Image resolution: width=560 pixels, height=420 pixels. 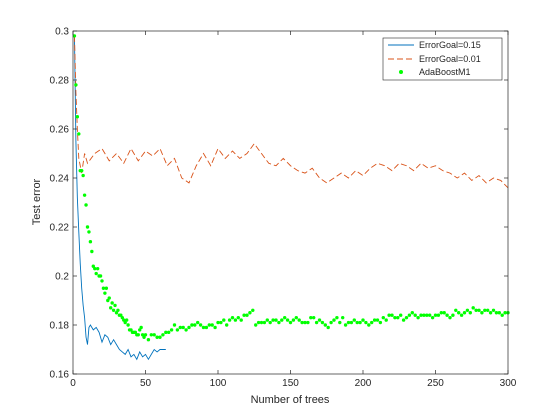 I want to click on x-tick-label: 100, so click(x=218, y=383).